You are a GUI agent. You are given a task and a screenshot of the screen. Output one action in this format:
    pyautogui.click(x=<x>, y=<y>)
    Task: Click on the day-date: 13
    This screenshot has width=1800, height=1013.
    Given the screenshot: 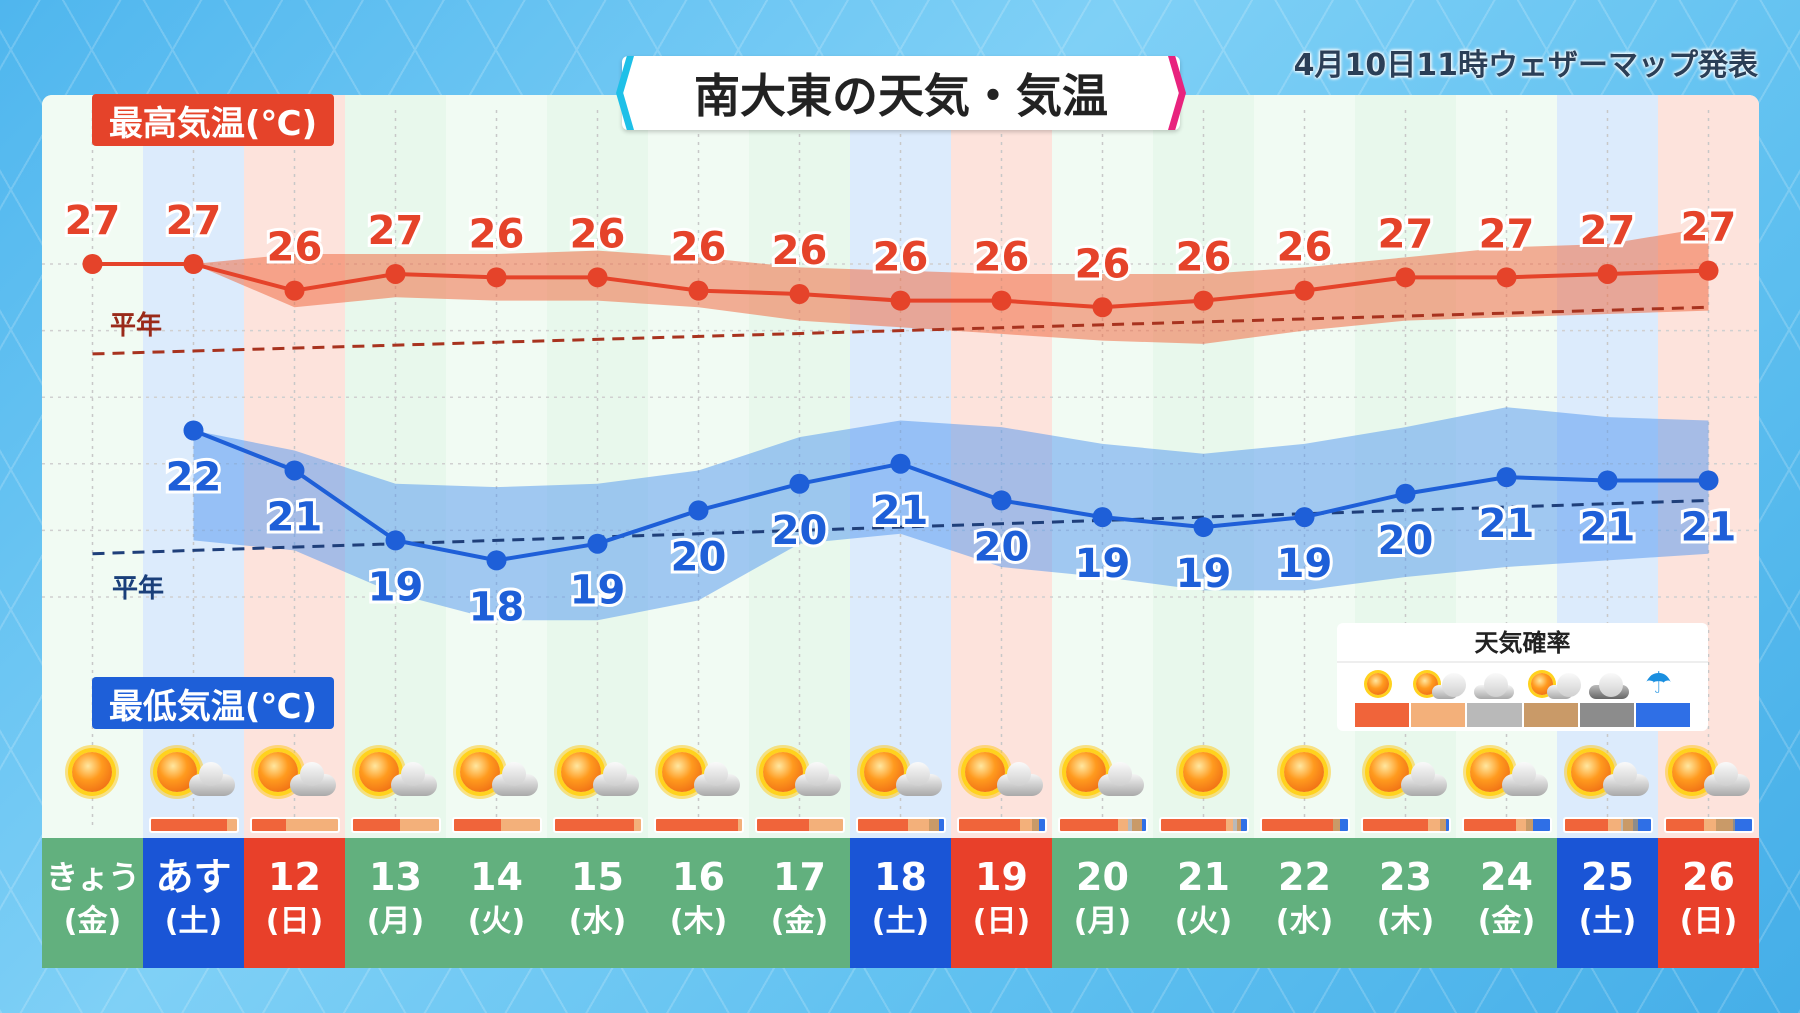 What is the action you would take?
    pyautogui.click(x=395, y=877)
    